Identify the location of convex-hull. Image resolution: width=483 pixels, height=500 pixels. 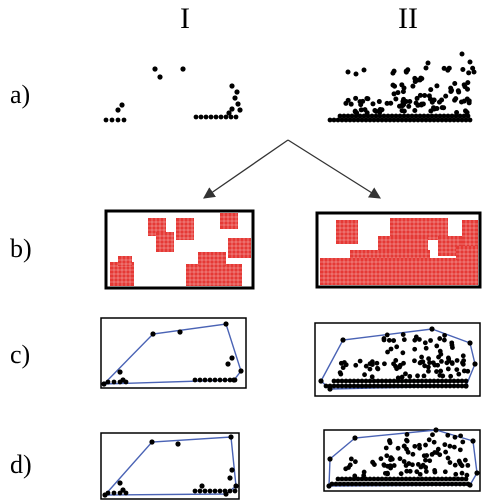
(172, 354).